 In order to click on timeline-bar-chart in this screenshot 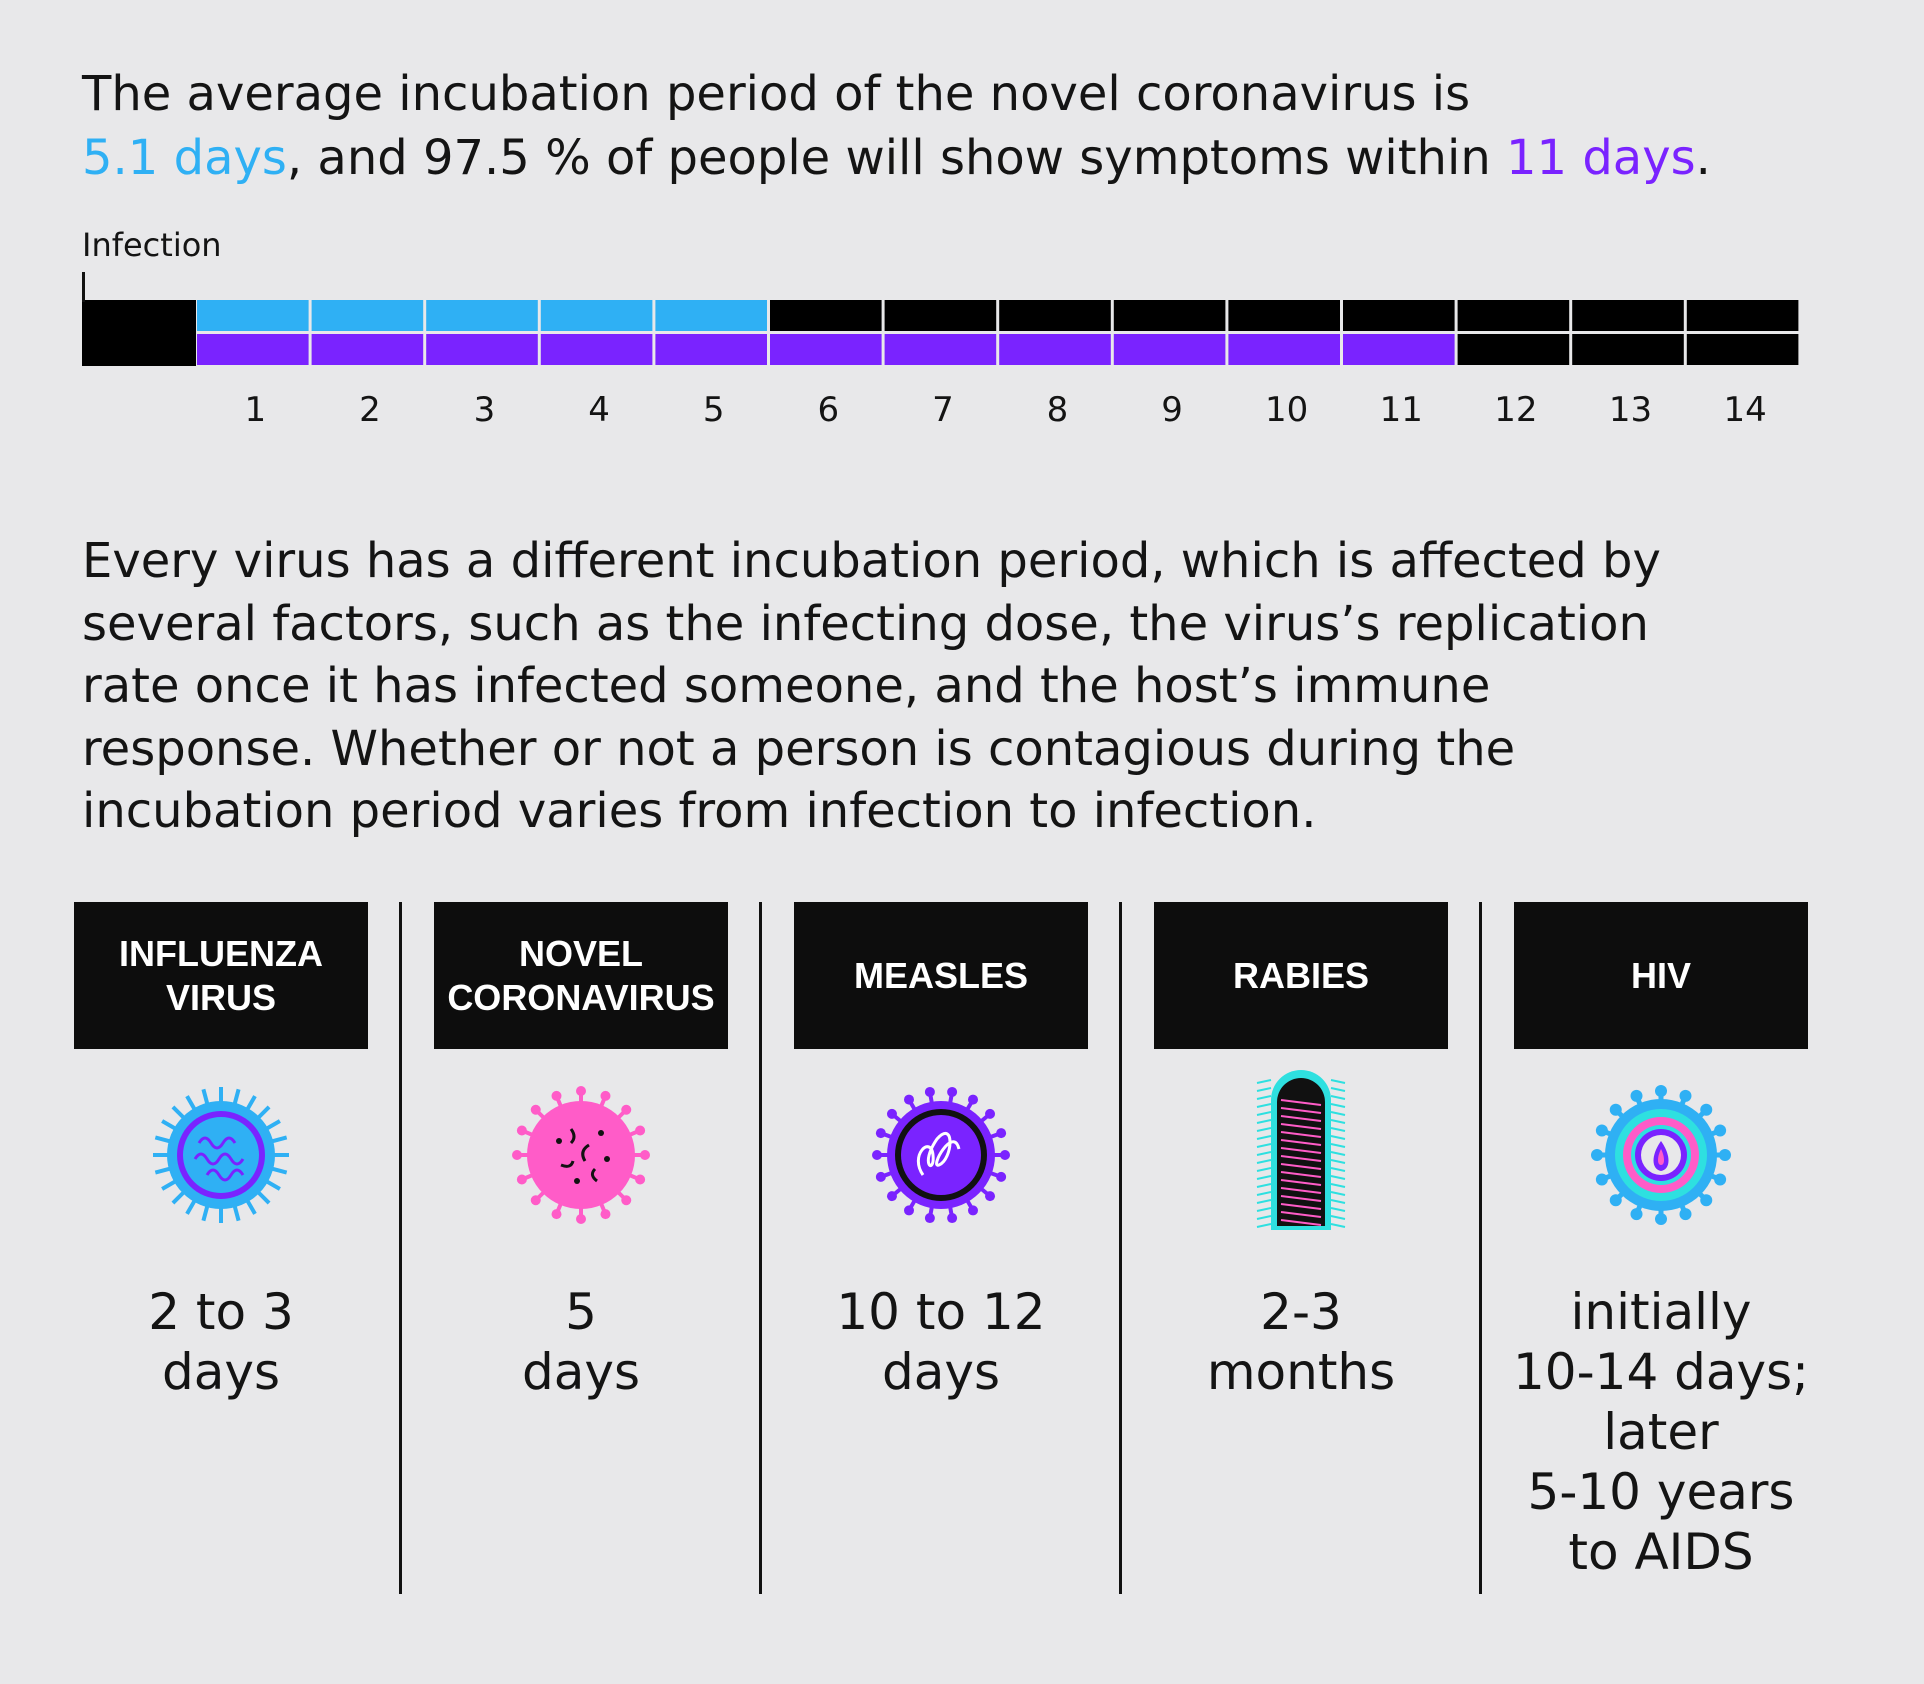, I will do `click(940, 319)`.